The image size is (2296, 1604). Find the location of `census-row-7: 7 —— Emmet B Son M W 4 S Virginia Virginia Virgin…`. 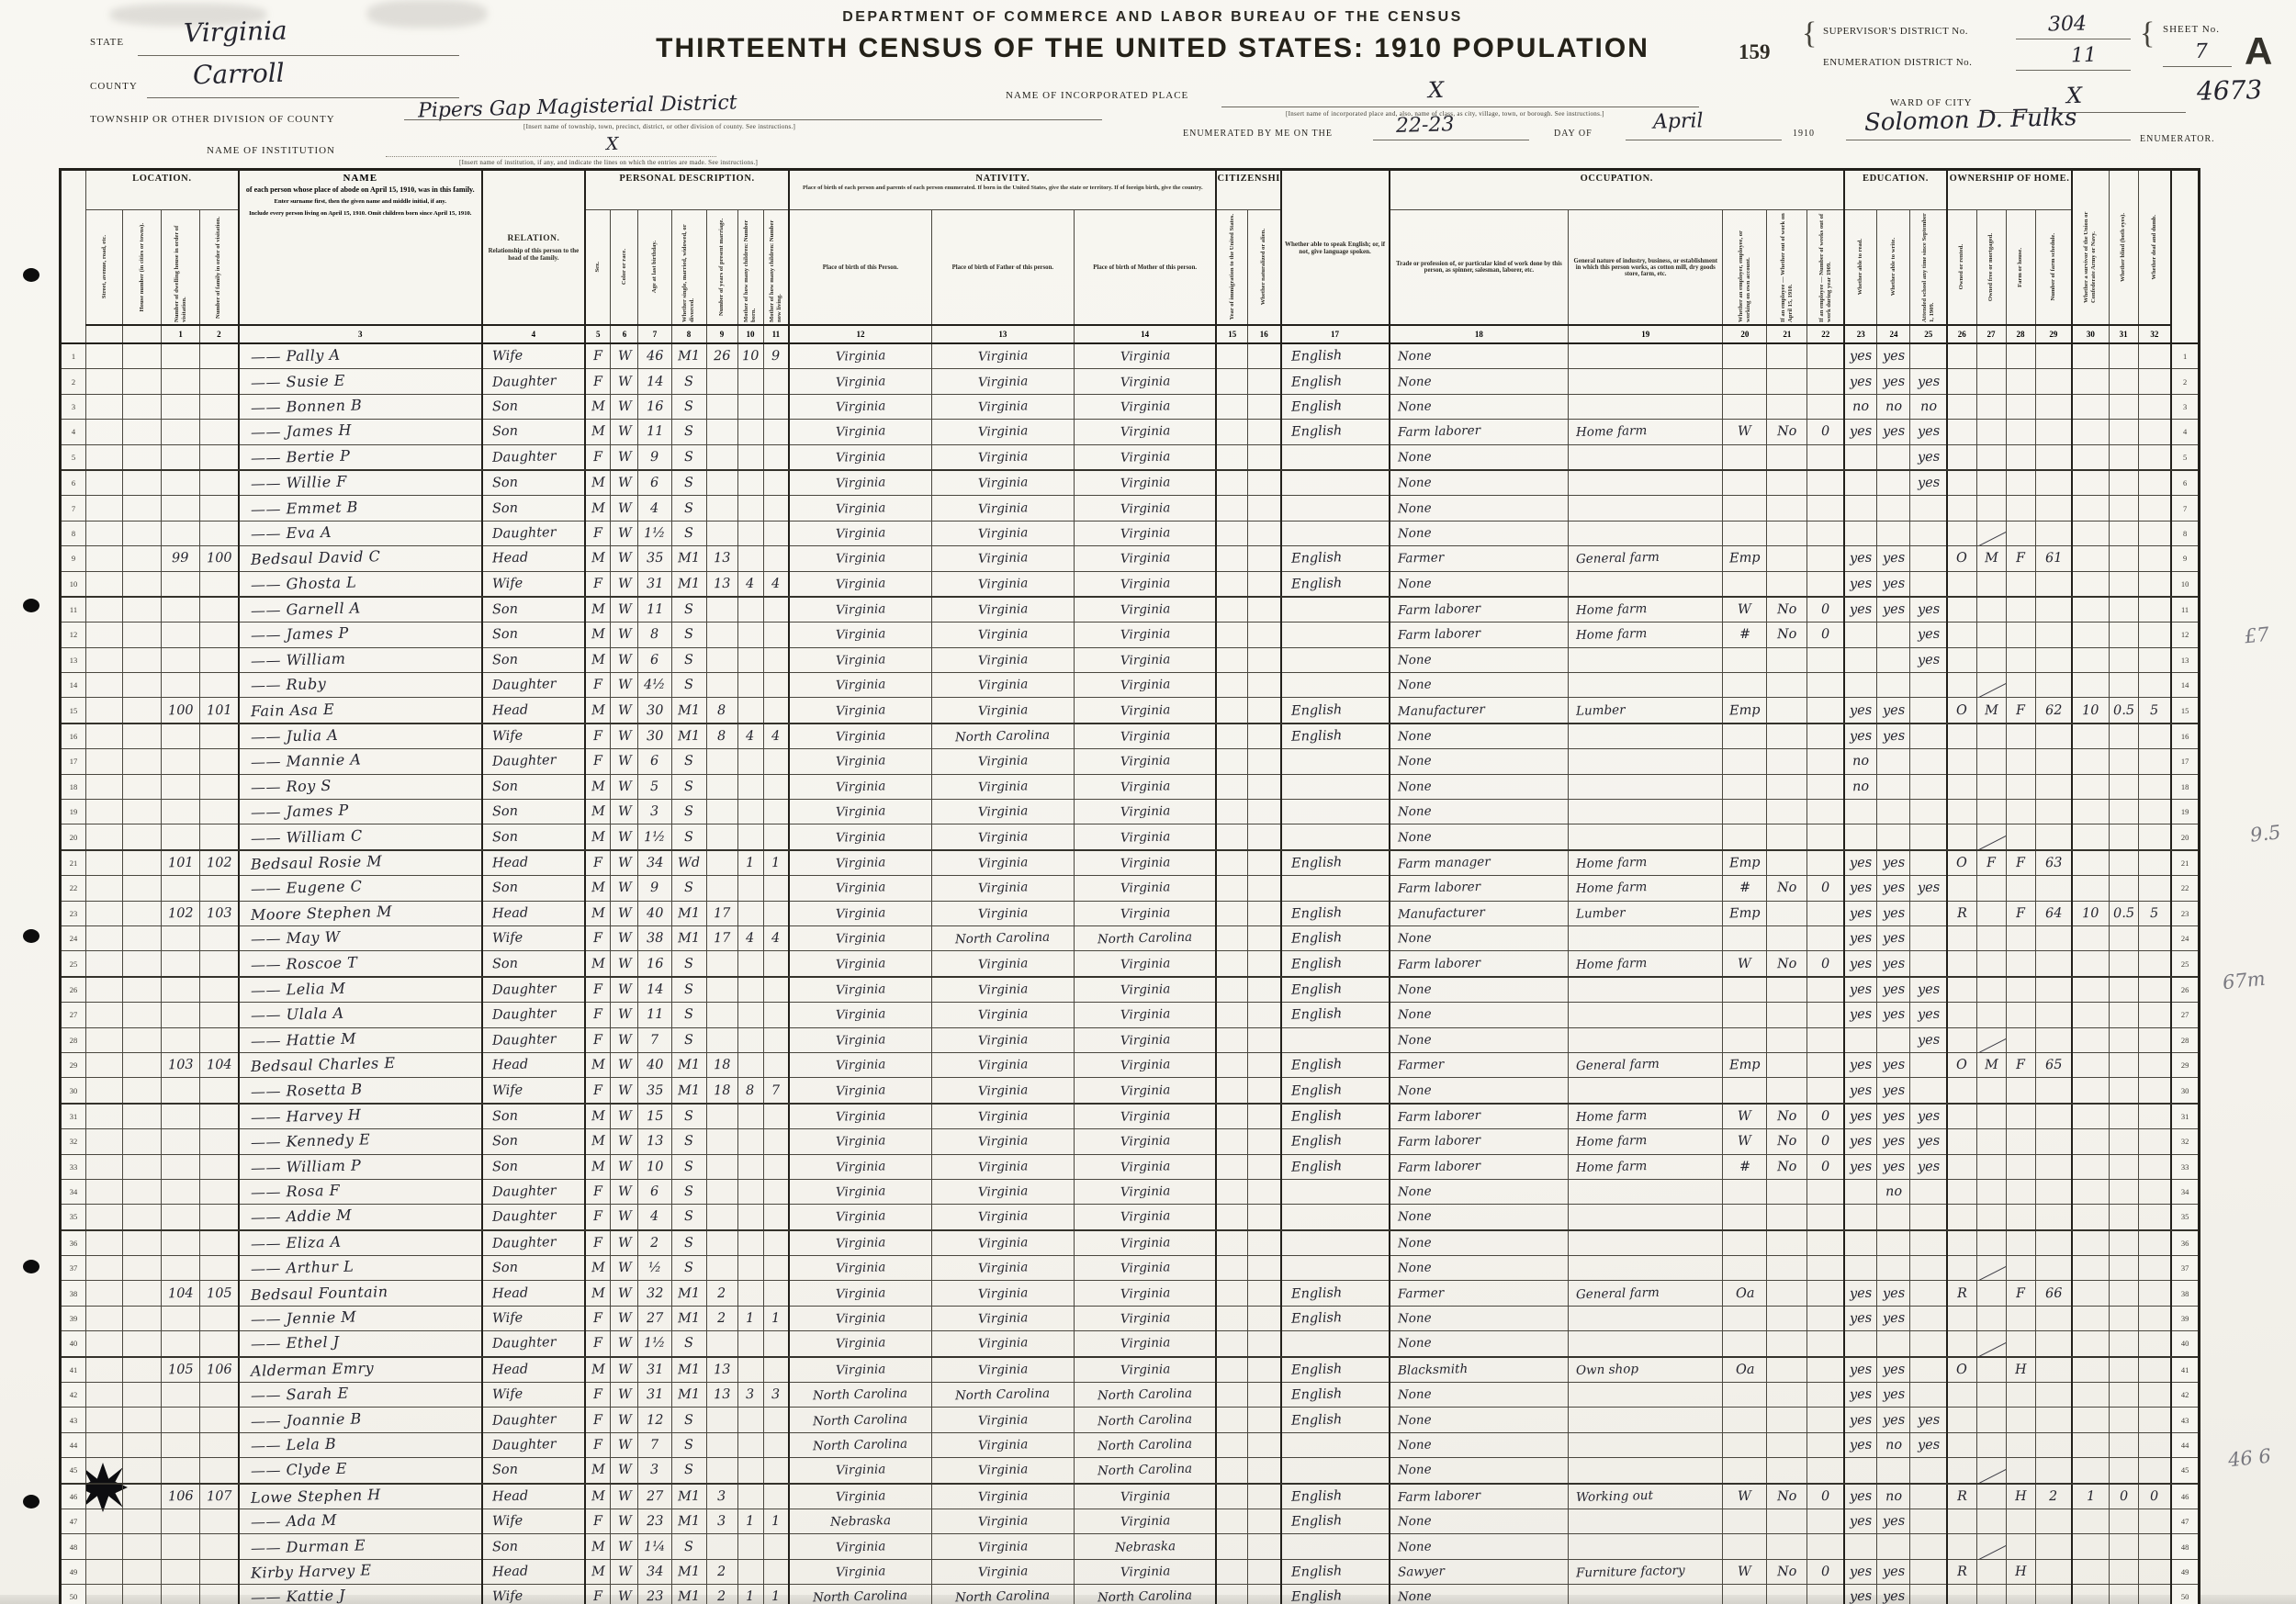

census-row-7: 7 —— Emmet B Son M W 4 S Virginia Virginia Virgin… is located at coordinates (1129, 508).